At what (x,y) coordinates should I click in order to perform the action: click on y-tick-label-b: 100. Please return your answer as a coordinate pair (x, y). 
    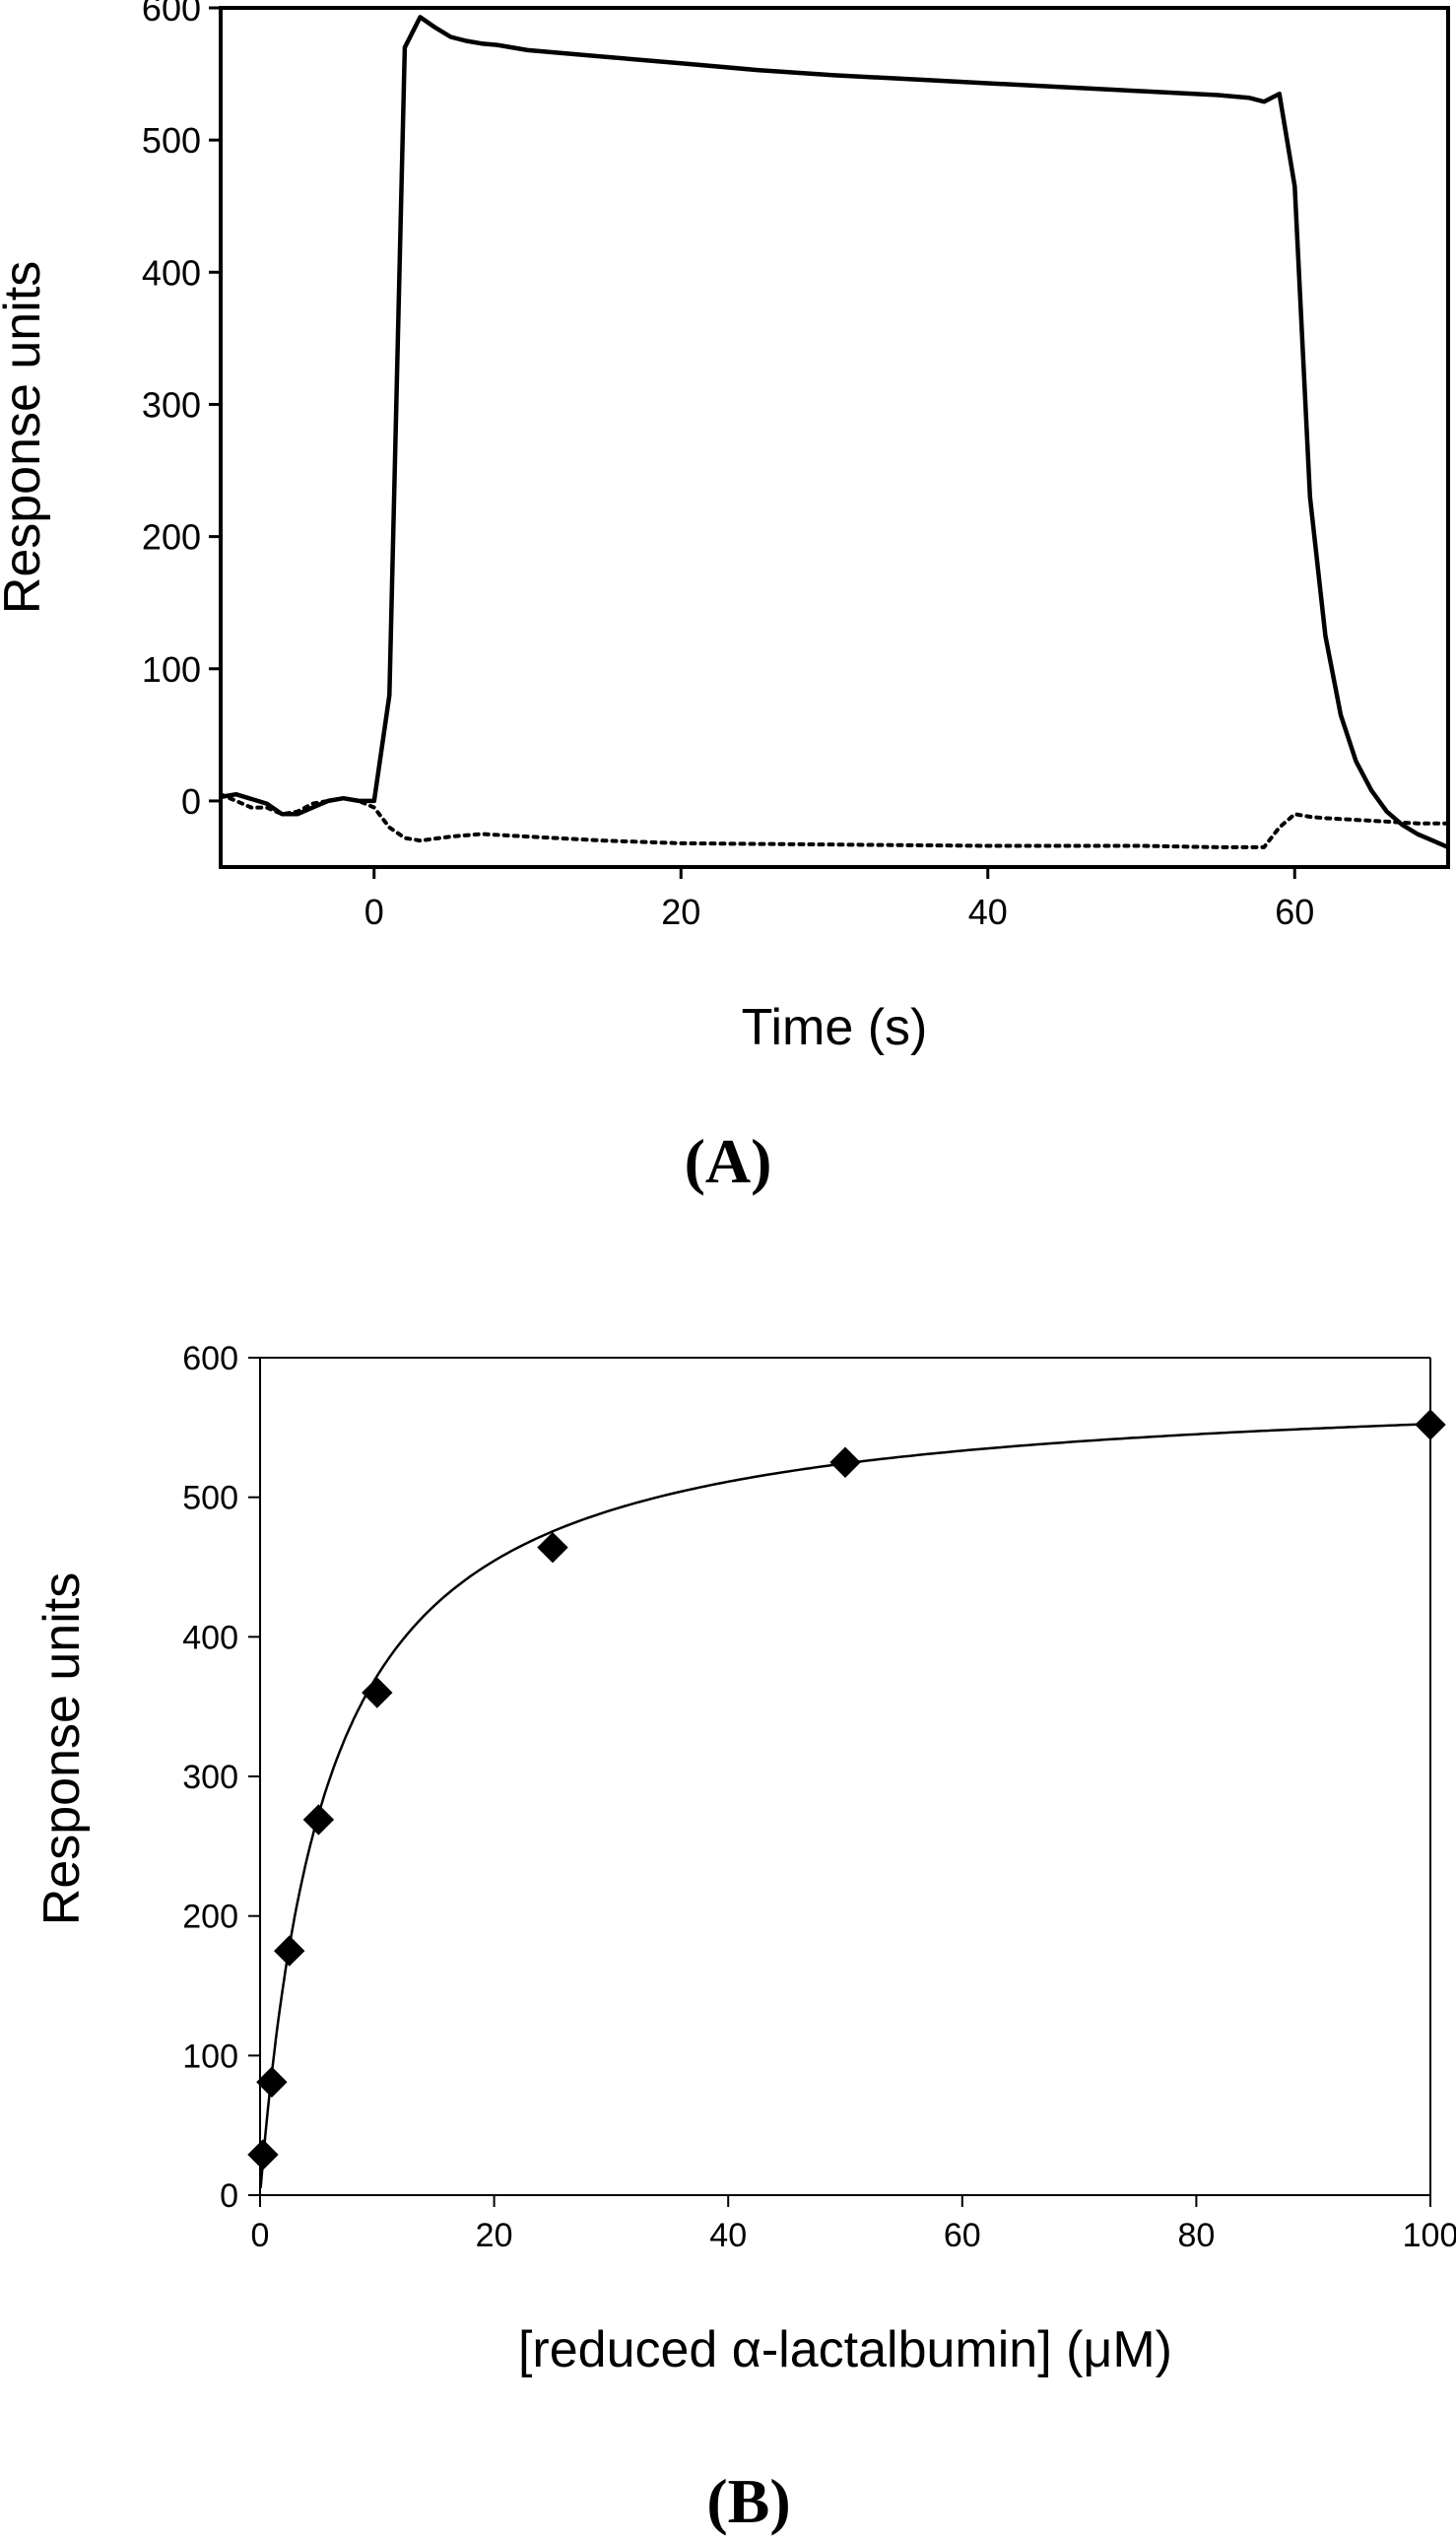
    Looking at the image, I should click on (210, 2057).